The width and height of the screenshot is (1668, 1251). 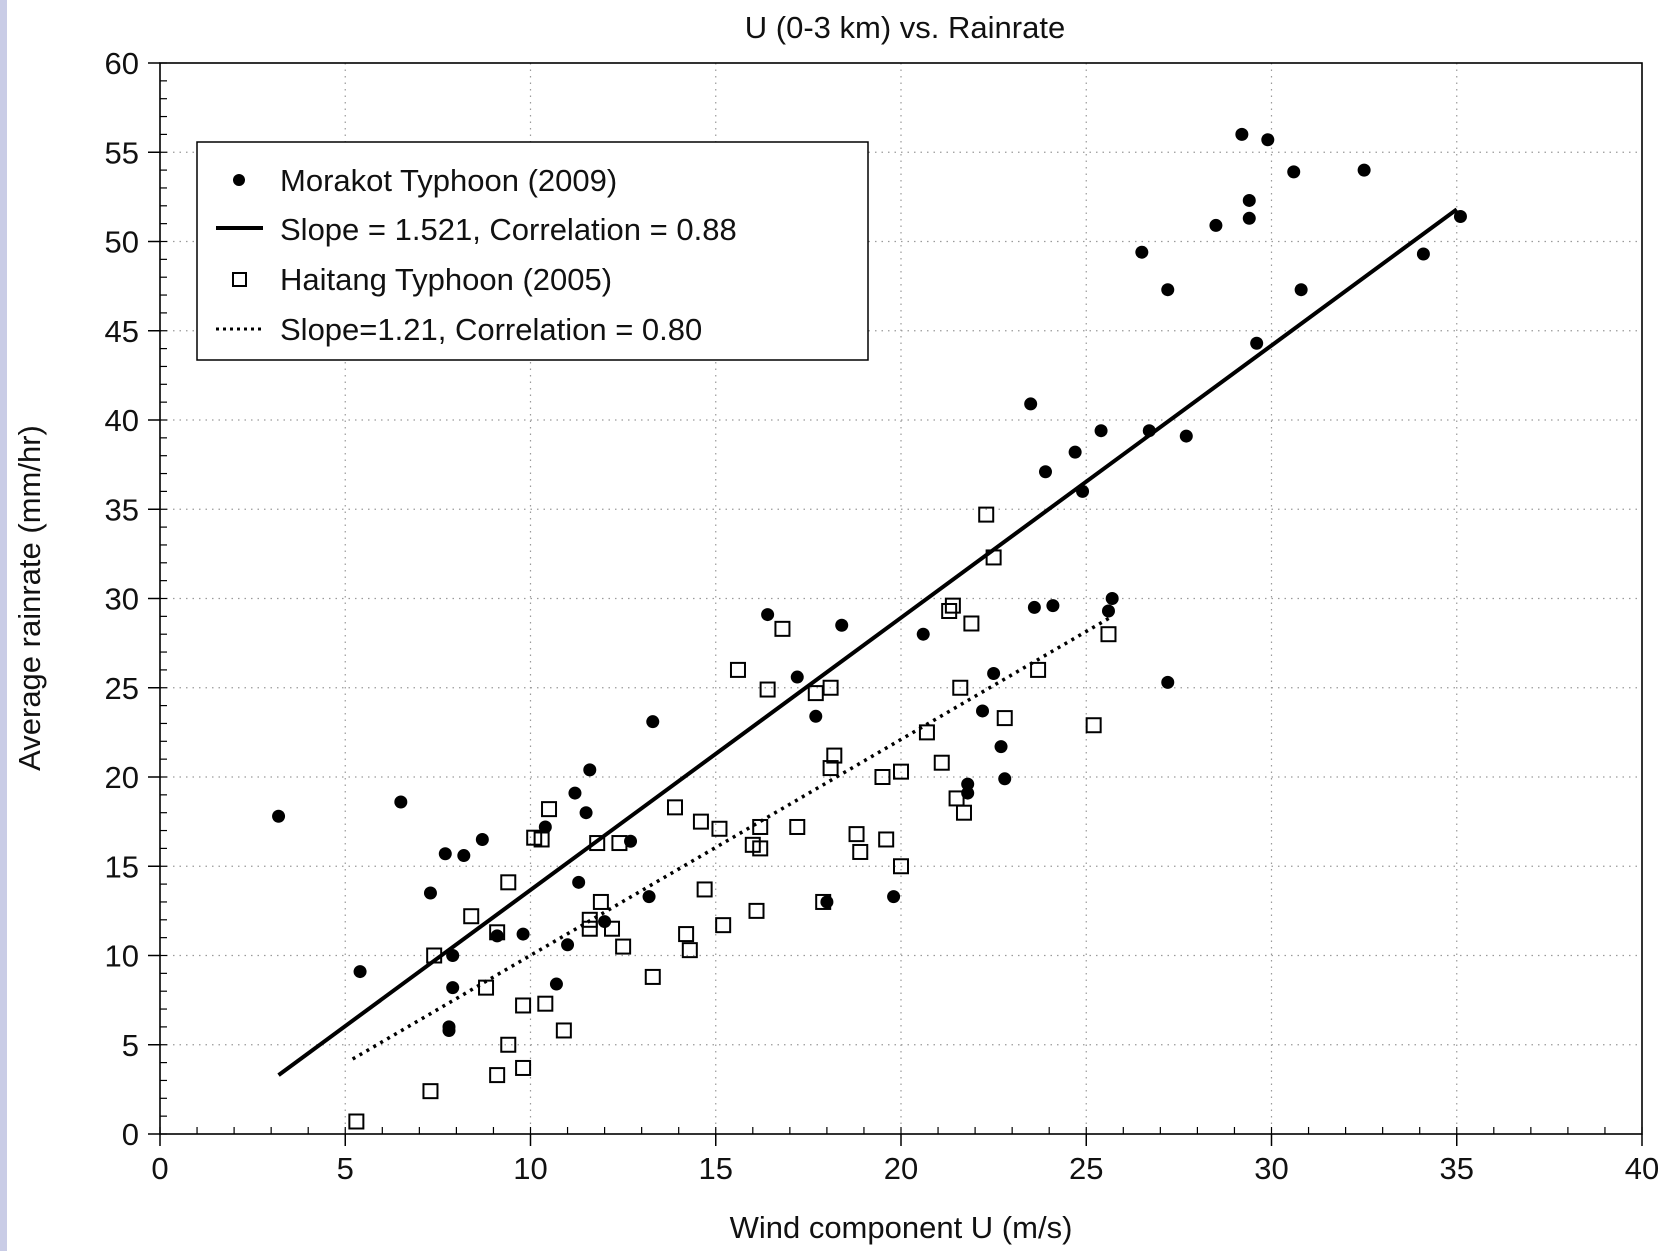 What do you see at coordinates (901, 1168) in the screenshot?
I see `x-tick-label-4: 20` at bounding box center [901, 1168].